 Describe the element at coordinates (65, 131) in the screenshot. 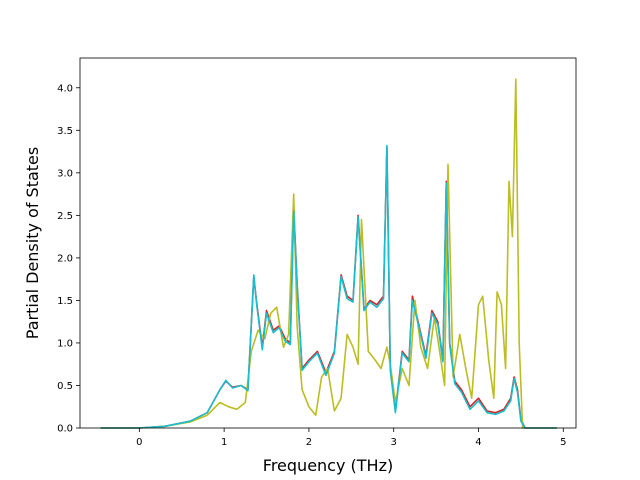

I see `y-tick-label: 3.5` at that location.